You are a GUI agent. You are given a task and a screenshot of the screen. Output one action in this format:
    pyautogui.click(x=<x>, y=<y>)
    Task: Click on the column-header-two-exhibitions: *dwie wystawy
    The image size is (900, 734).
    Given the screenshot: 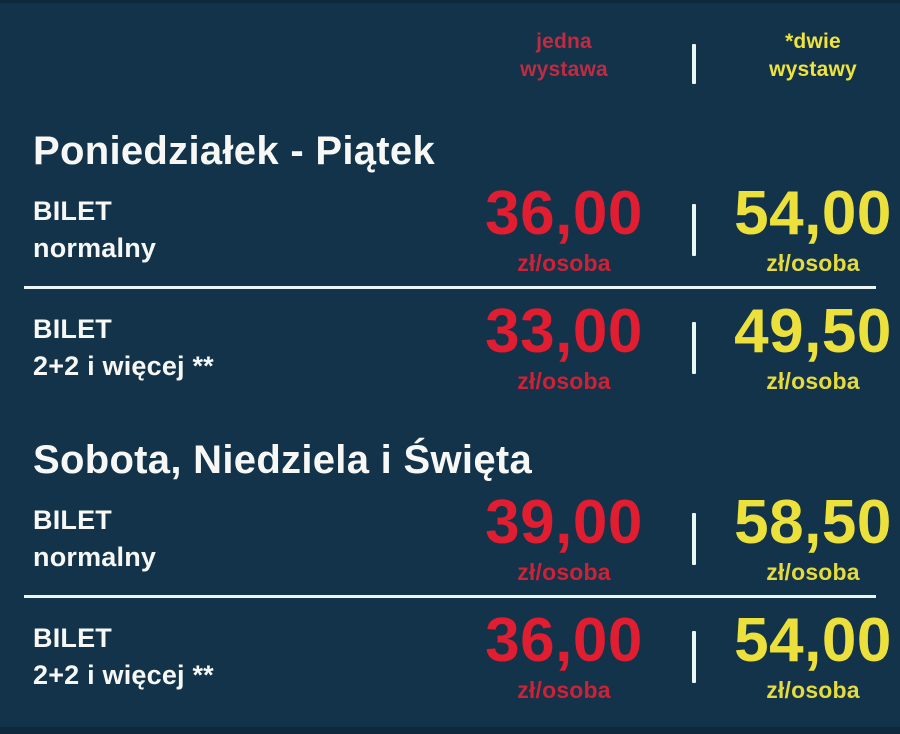 What is the action you would take?
    pyautogui.click(x=800, y=56)
    